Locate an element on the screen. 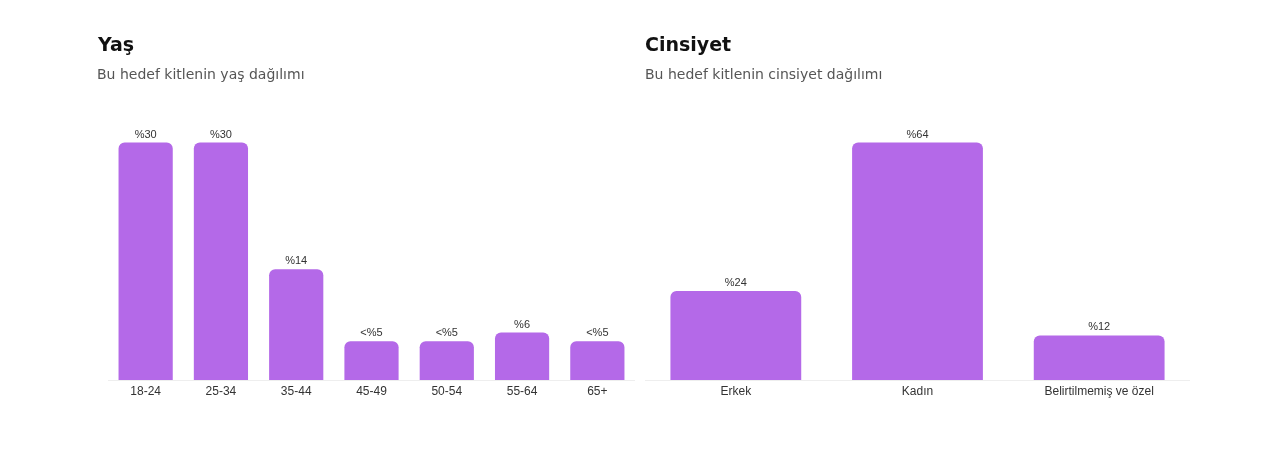 The width and height of the screenshot is (1273, 455). chart-subtitle: Bu hedef kitlenin cinsiyet dağılımı is located at coordinates (764, 74).